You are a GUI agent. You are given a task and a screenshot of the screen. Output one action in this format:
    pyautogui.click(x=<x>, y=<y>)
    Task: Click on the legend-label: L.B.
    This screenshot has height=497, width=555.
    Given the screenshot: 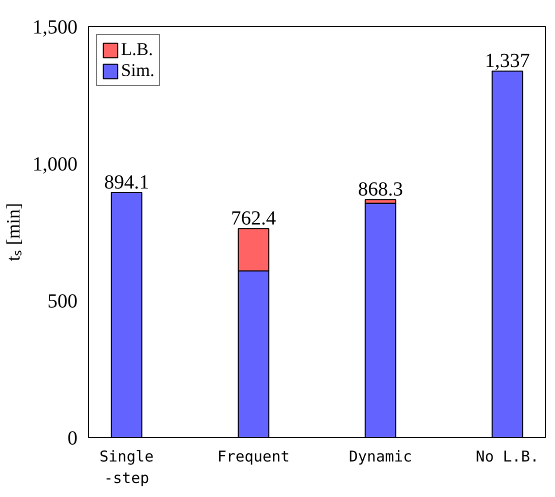 What is the action you would take?
    pyautogui.click(x=137, y=49)
    